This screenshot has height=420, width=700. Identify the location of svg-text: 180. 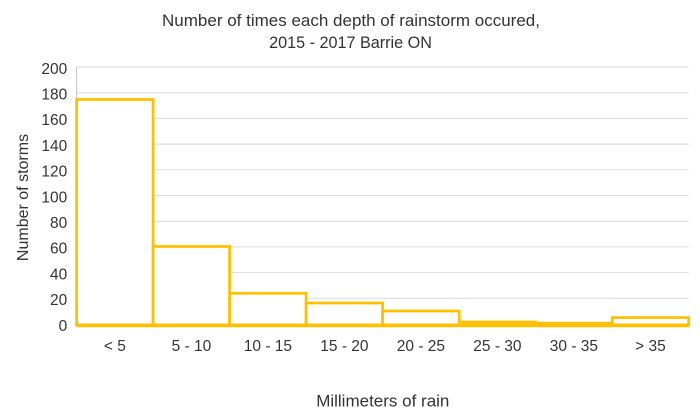
(54, 95).